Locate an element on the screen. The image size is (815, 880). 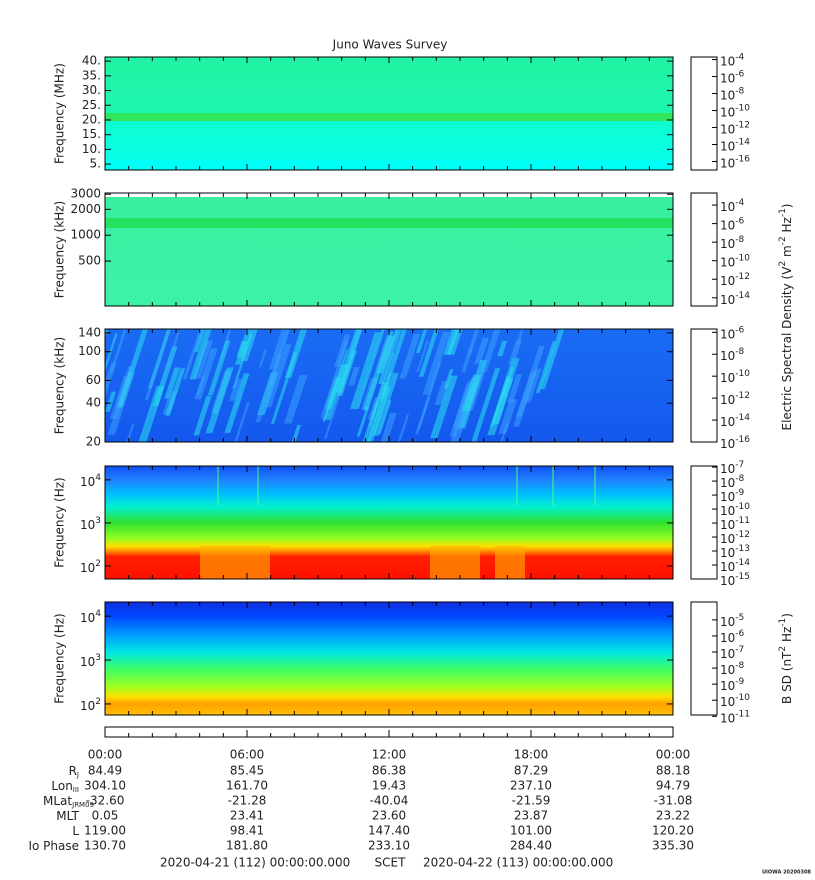
texture is located at coordinates (286, 385).